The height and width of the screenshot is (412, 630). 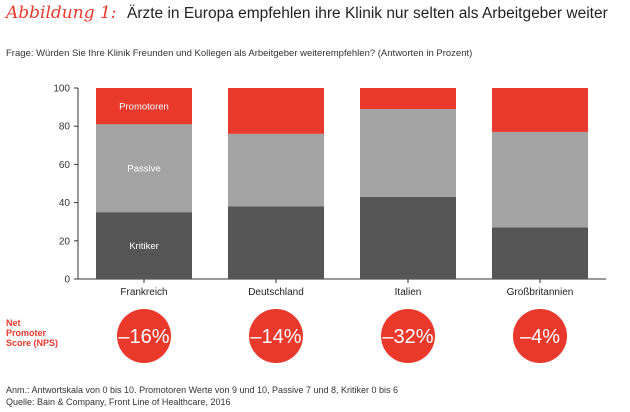 I want to click on nps-label-line: Promoter, so click(x=26, y=333).